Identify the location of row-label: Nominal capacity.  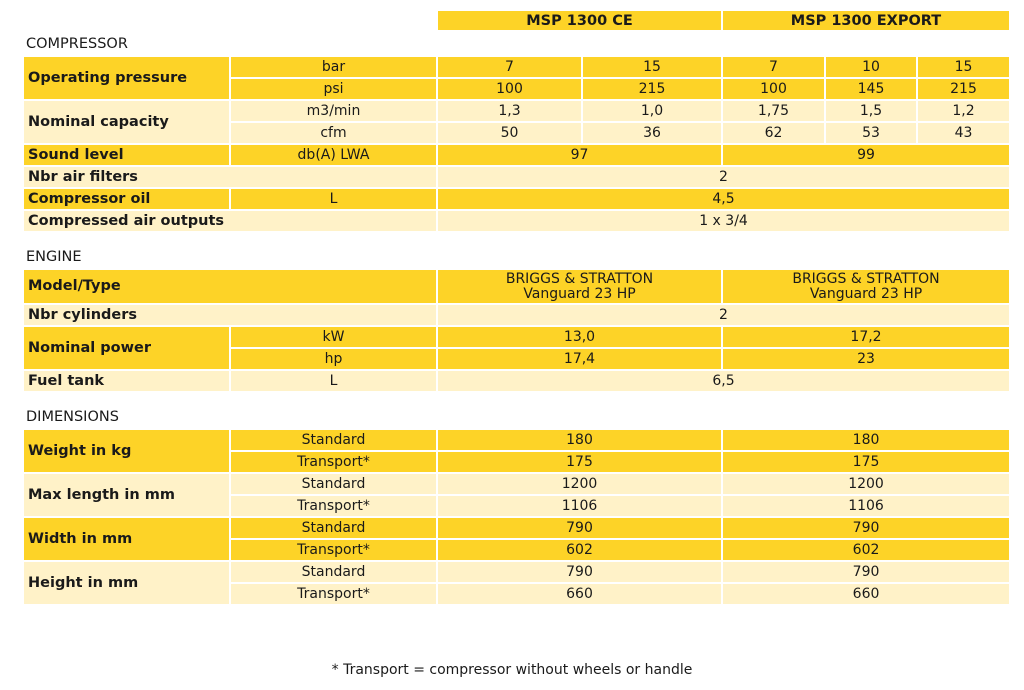
(126, 122).